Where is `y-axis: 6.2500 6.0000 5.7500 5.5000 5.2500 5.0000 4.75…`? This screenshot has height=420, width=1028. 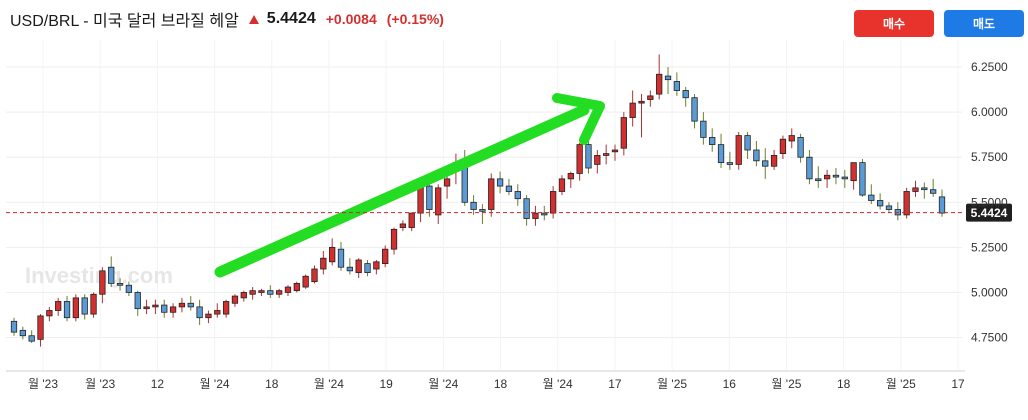 y-axis: 6.2500 6.0000 5.7500 5.5000 5.2500 5.0000 4.75… is located at coordinates (989, 202).